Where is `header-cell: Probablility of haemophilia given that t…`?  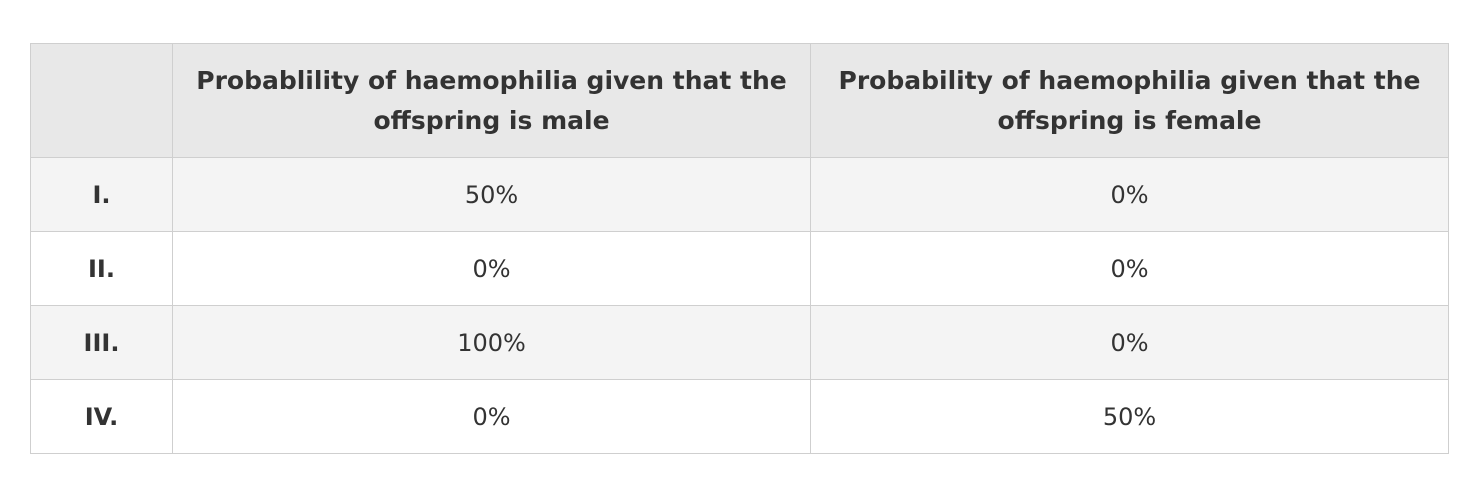
header-cell: Probablility of haemophilia given that t… is located at coordinates (491, 100).